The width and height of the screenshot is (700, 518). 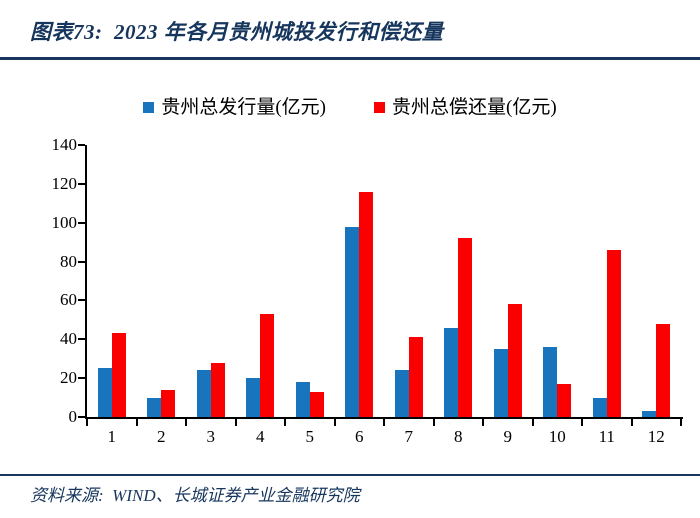 I want to click on y-tick-label: 40, so click(x=68, y=339).